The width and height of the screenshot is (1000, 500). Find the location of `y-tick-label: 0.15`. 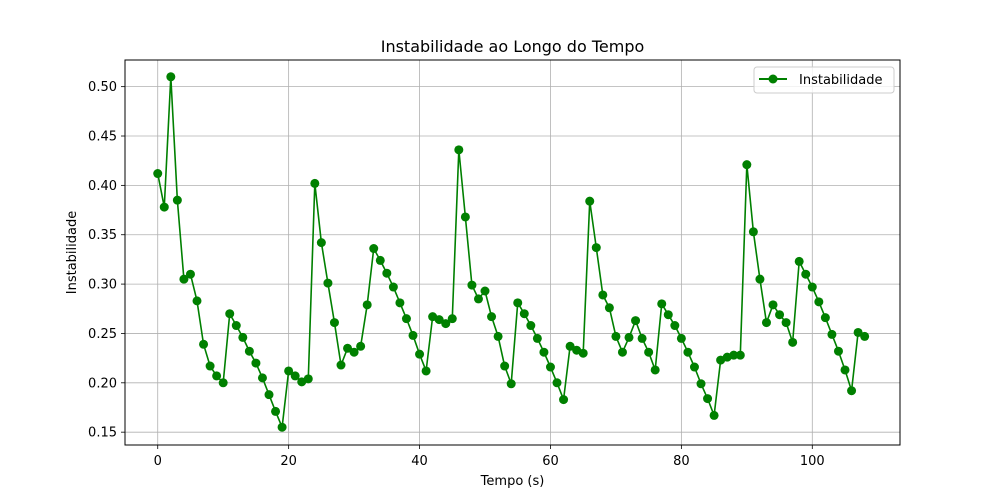

y-tick-label: 0.15 is located at coordinates (102, 433).